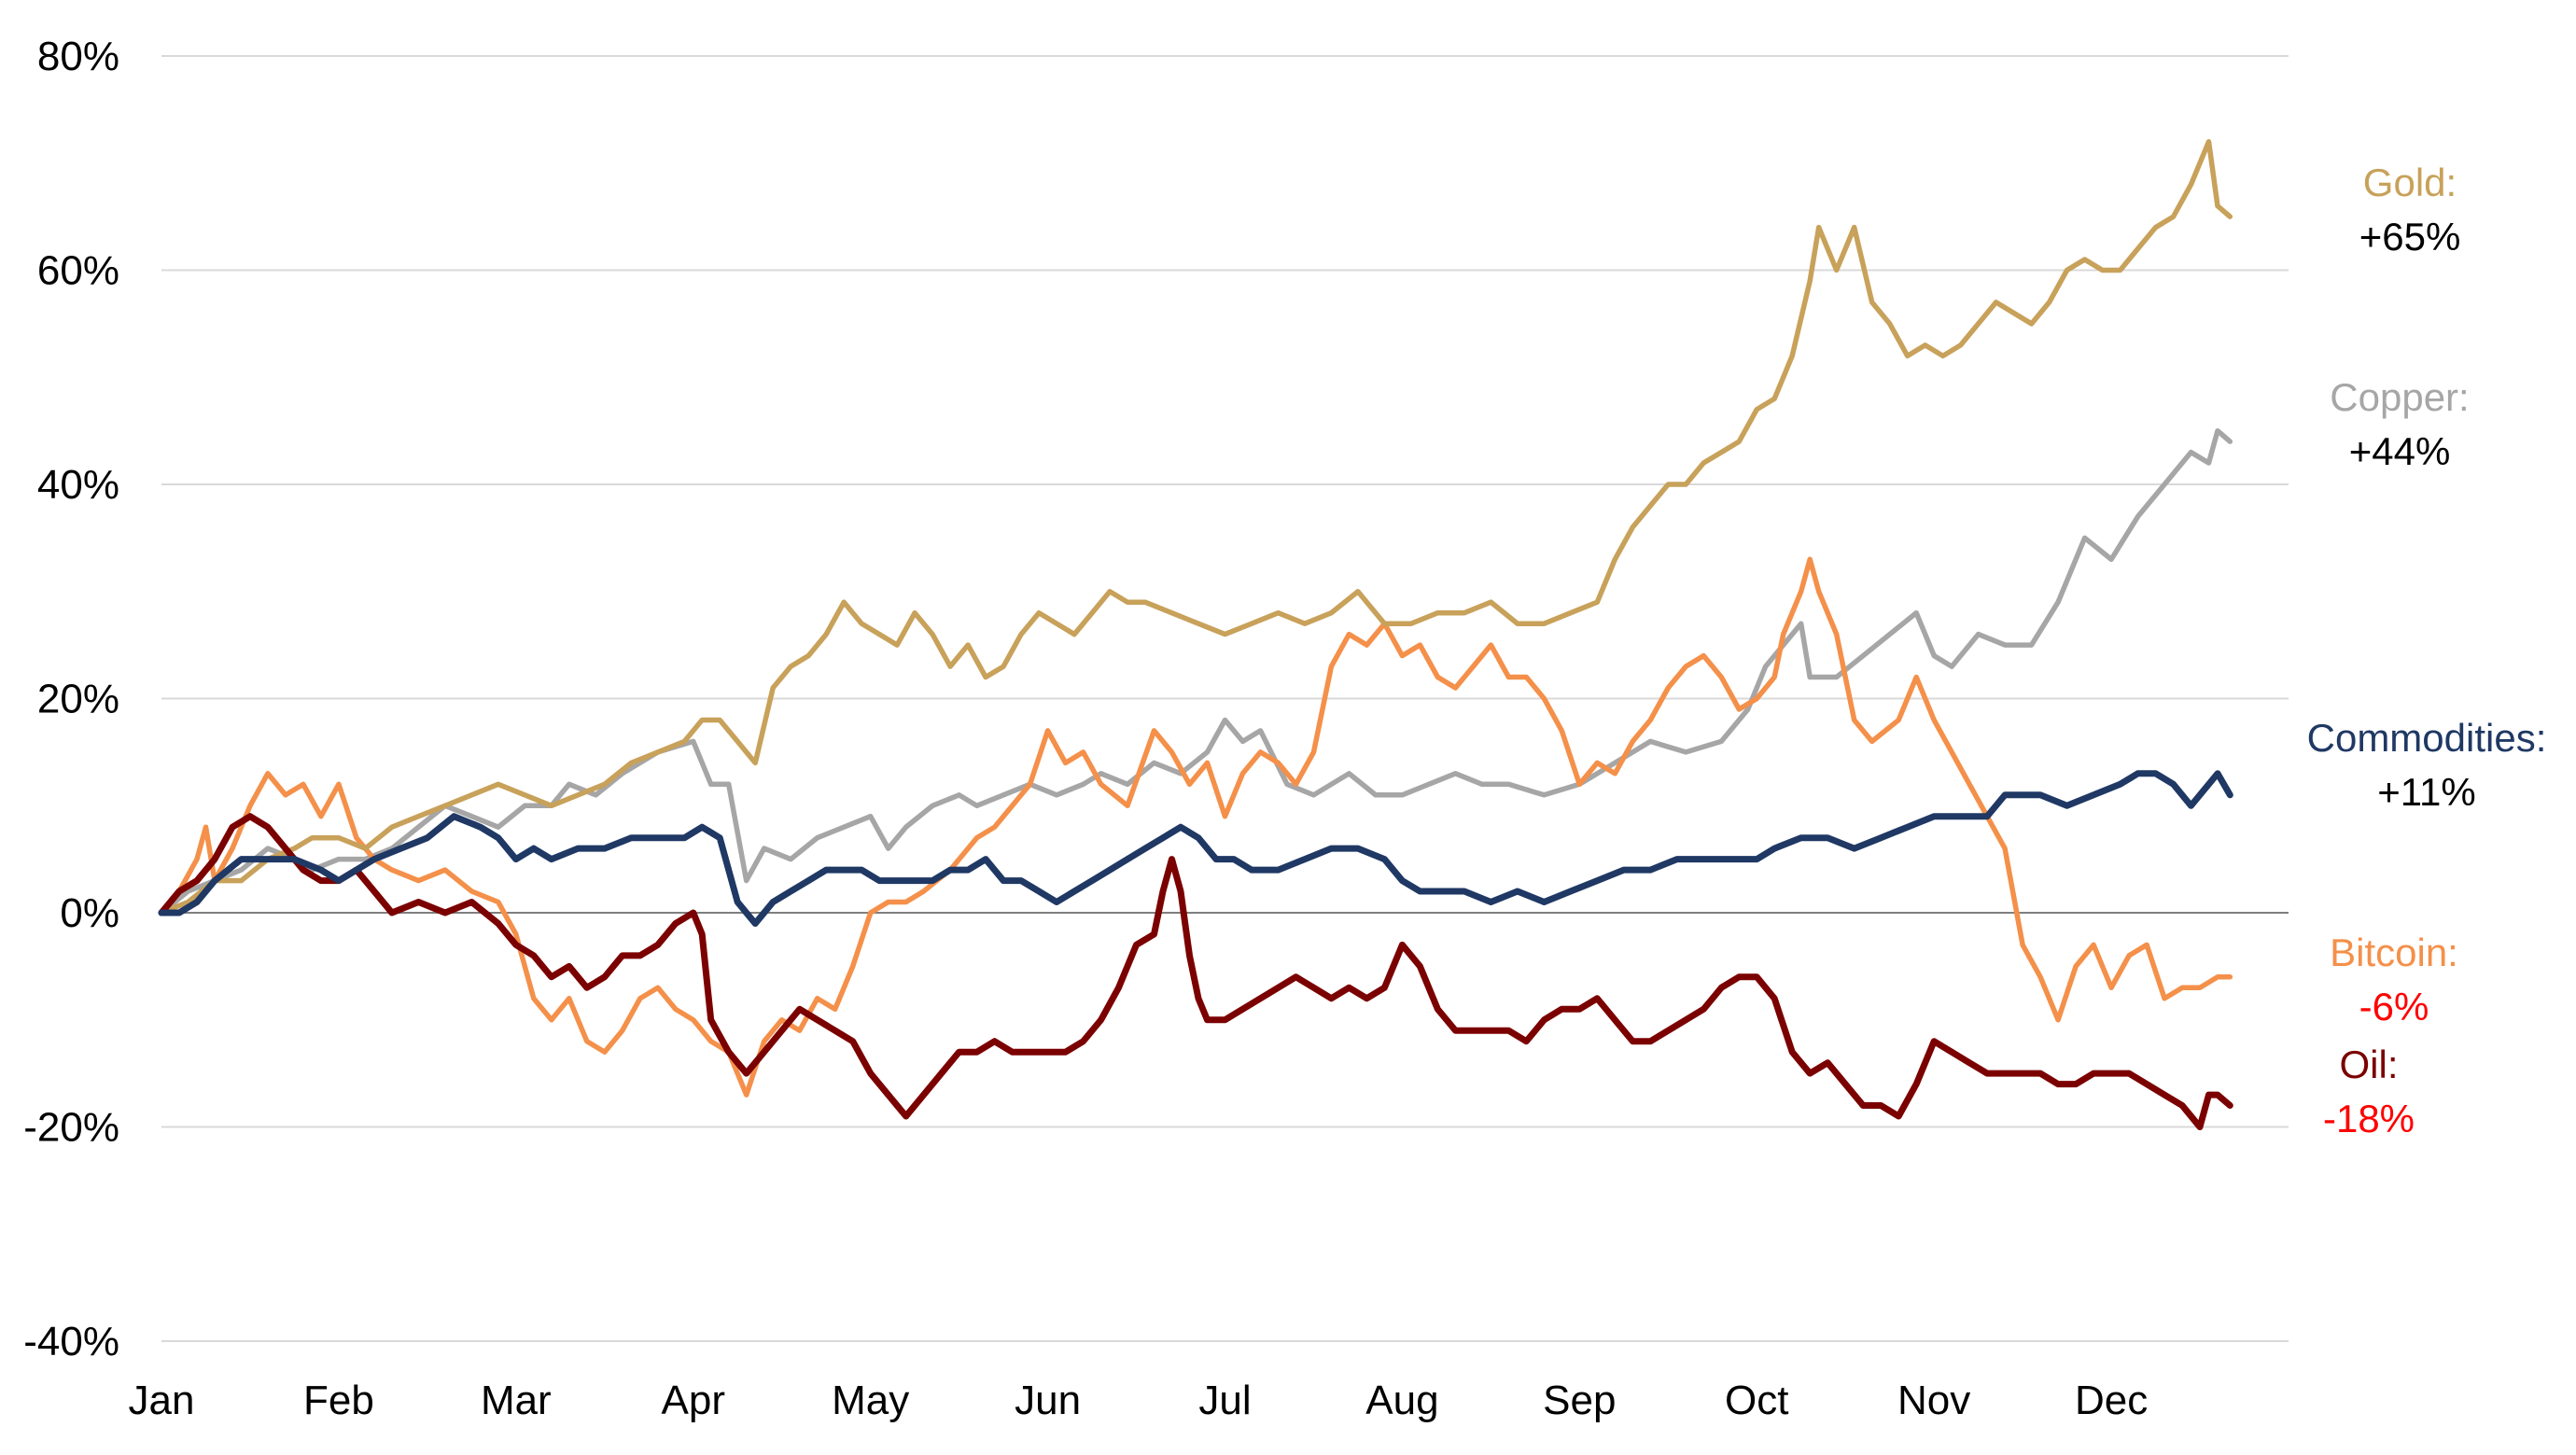 This screenshot has width=2576, height=1455. Describe the element at coordinates (1224, 1400) in the screenshot. I see `x-tick-label: Jul` at that location.